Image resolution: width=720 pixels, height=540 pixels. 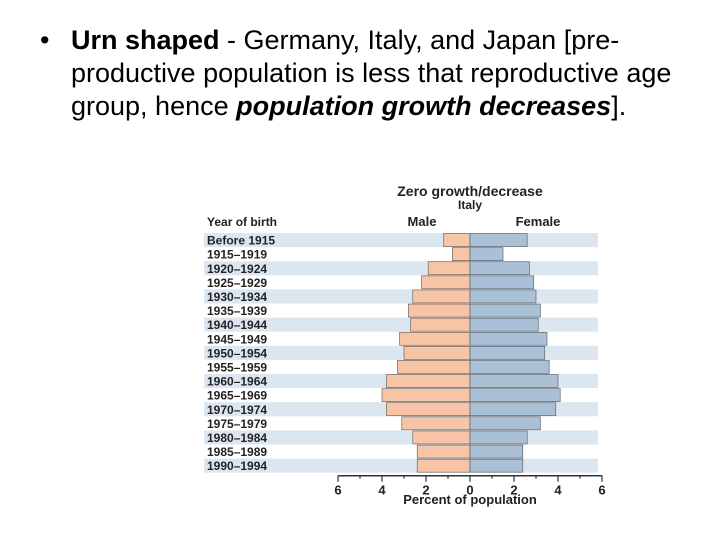 I want to click on legend-female: Female, so click(x=538, y=221).